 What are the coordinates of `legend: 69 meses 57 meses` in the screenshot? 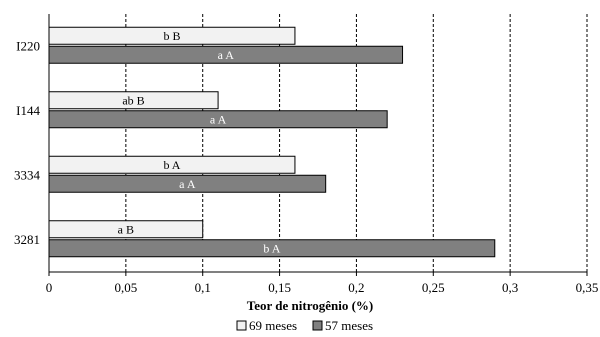 It's located at (304, 325).